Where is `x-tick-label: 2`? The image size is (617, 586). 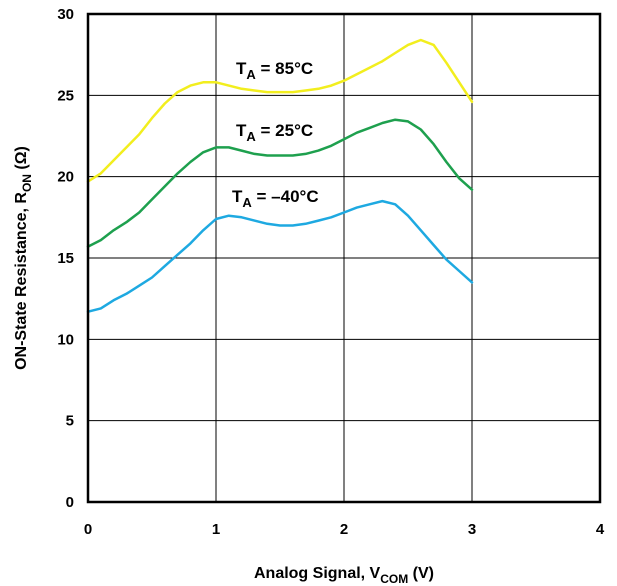 x-tick-label: 2 is located at coordinates (344, 529).